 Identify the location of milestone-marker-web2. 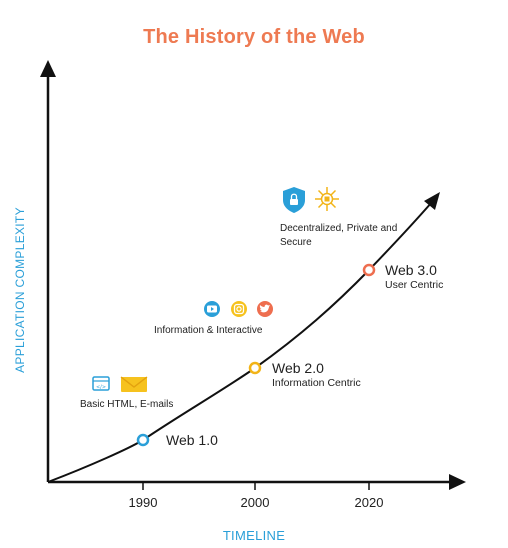
(255, 368).